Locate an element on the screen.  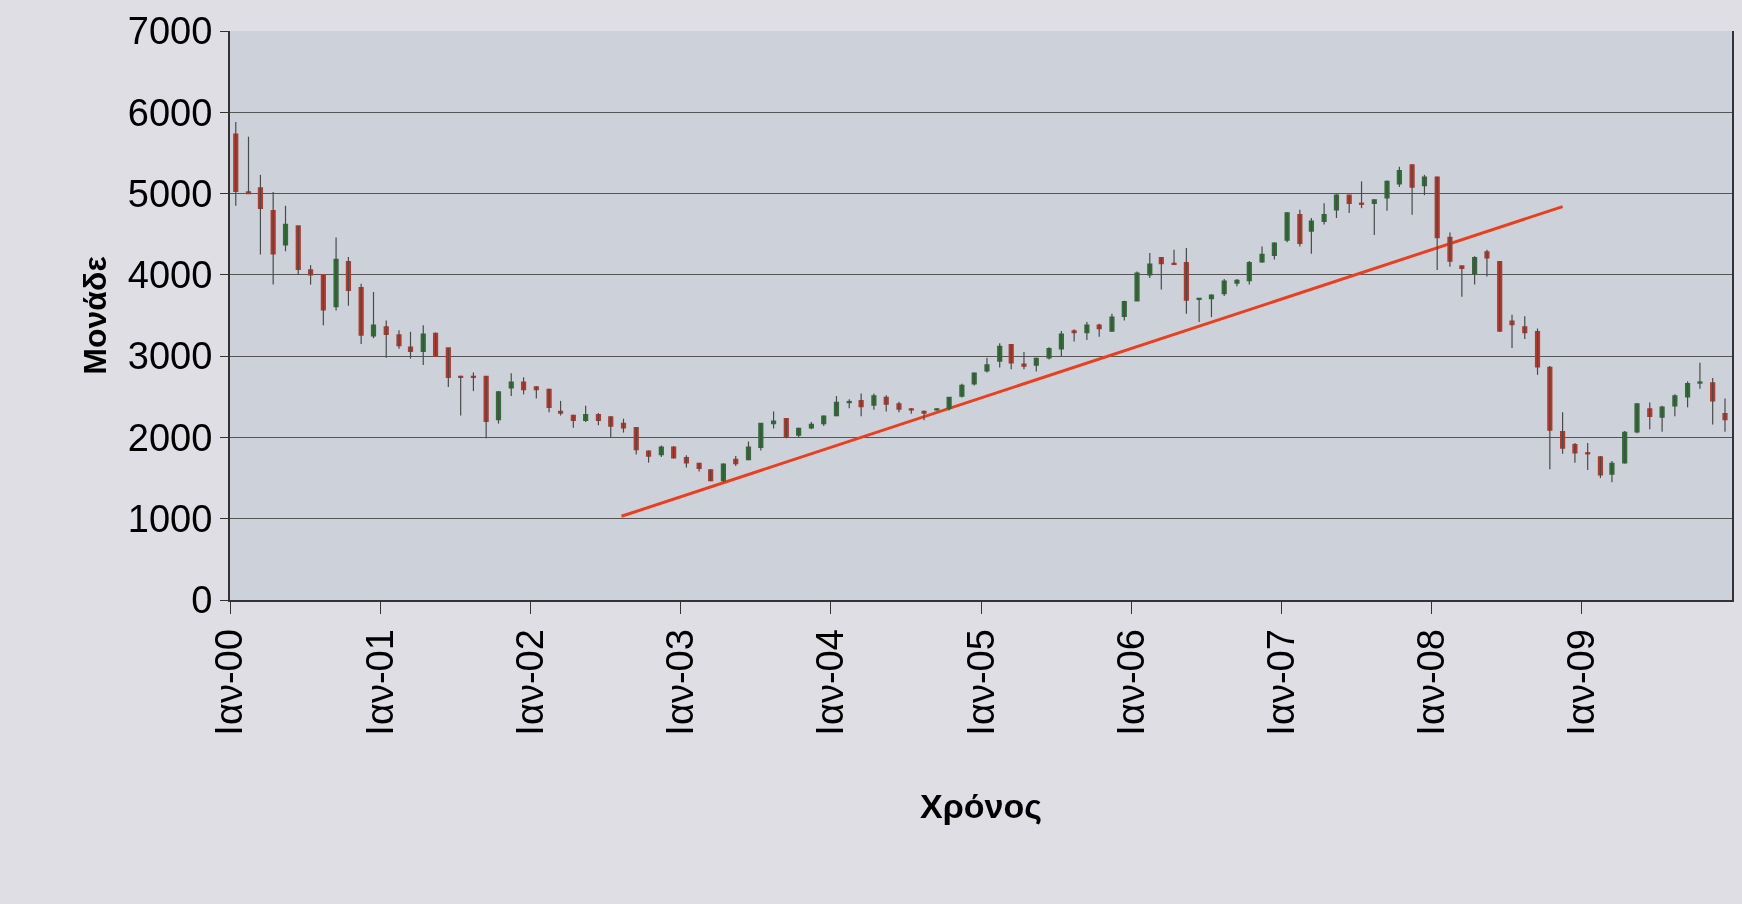
x-tick-label: Ιαν-04 is located at coordinates (830, 682).